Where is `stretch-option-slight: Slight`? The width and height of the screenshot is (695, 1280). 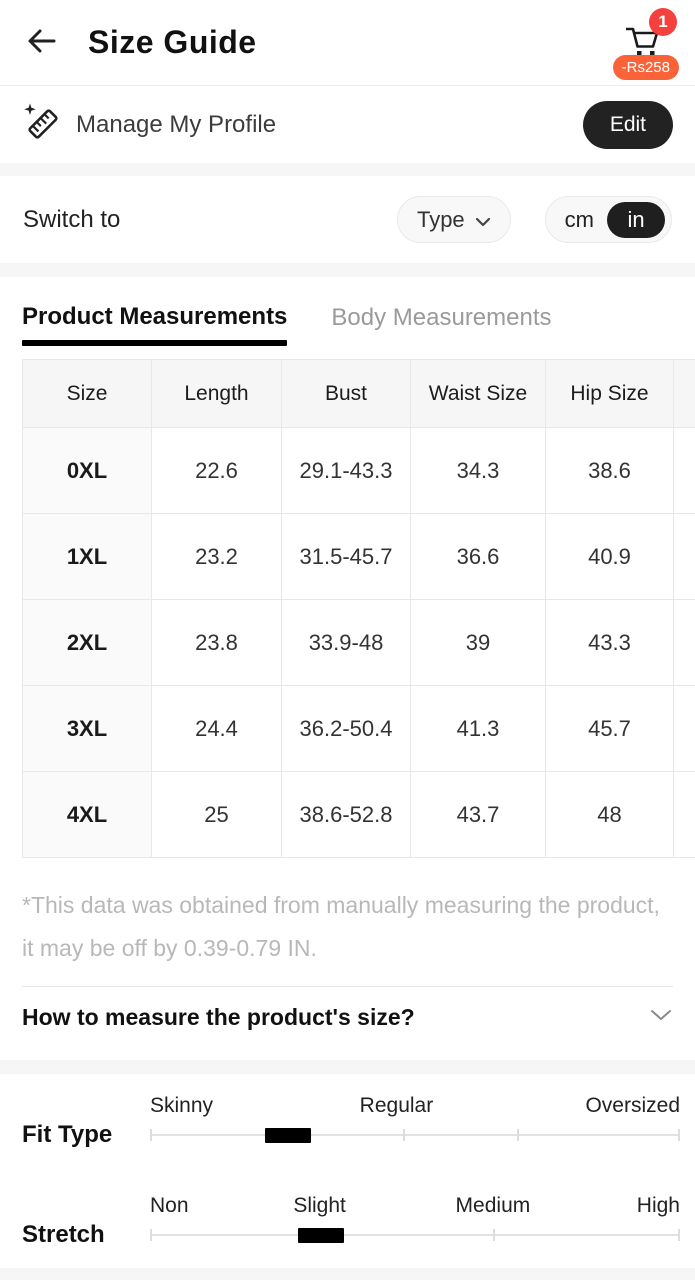
stretch-option-slight: Slight is located at coordinates (319, 1205).